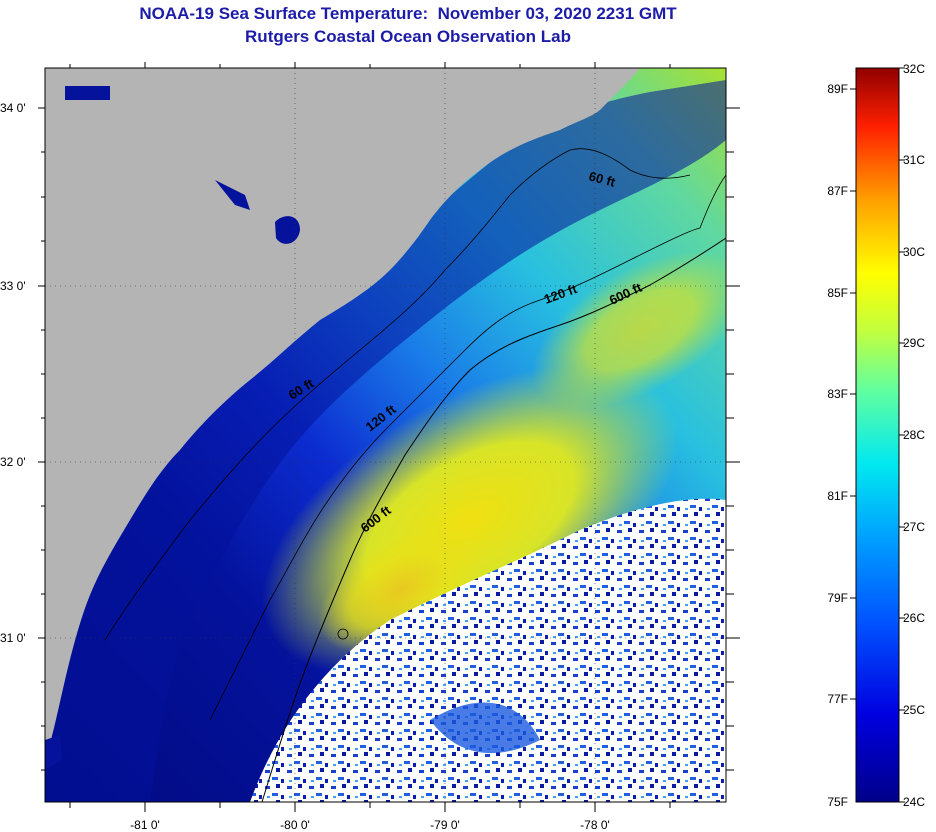 The image size is (936, 832). Describe the element at coordinates (837, 802) in the screenshot. I see `cb-f-75: 75F` at that location.